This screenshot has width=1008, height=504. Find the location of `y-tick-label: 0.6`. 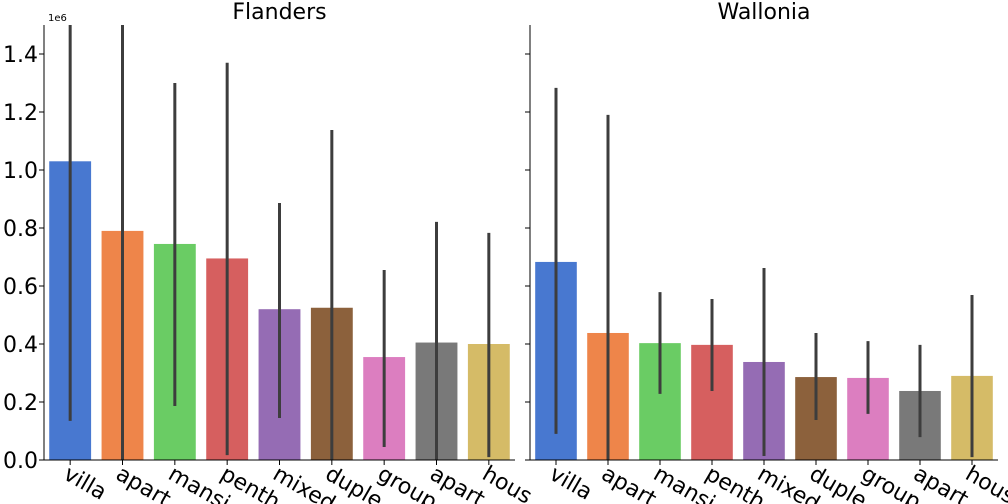

y-tick-label: 0.6 is located at coordinates (20, 287).